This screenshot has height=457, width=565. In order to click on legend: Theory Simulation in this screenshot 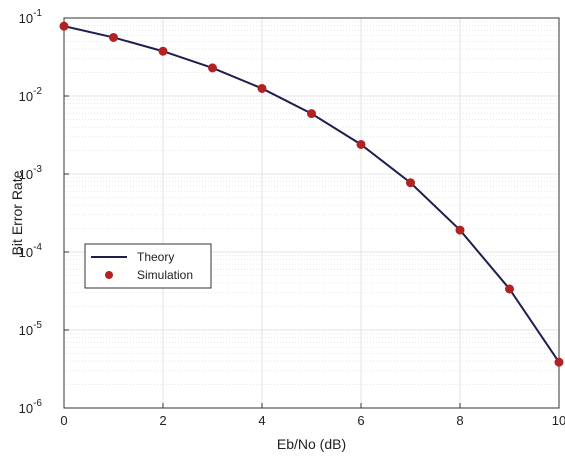, I will do `click(148, 266)`.